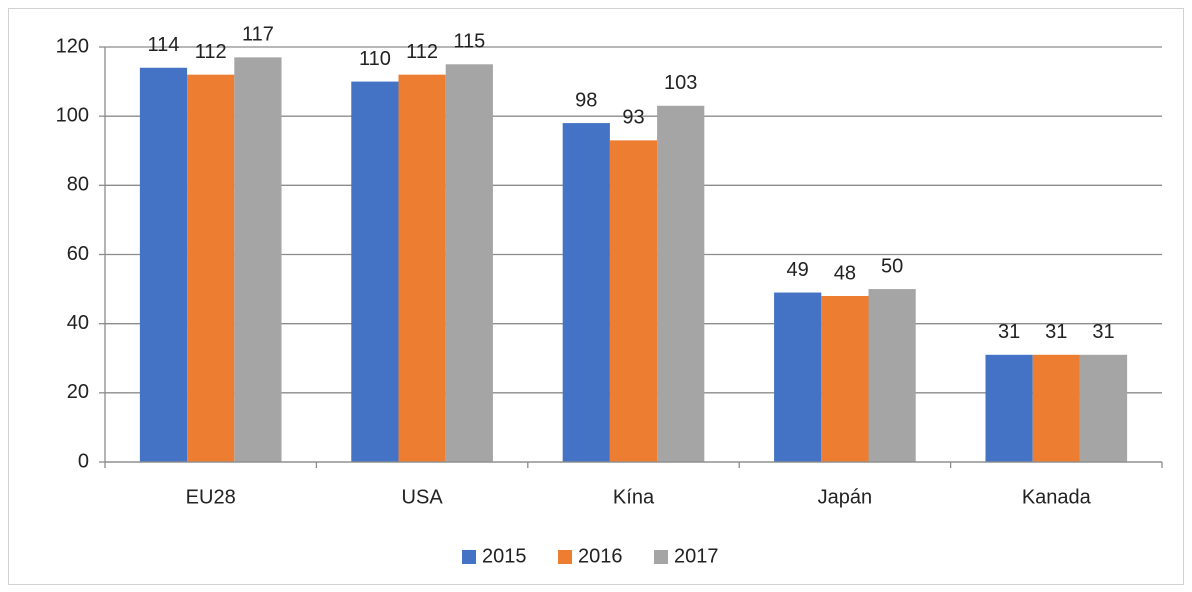 This screenshot has height=592, width=1192. Describe the element at coordinates (504, 556) in the screenshot. I see `legend-label: 2015` at that location.